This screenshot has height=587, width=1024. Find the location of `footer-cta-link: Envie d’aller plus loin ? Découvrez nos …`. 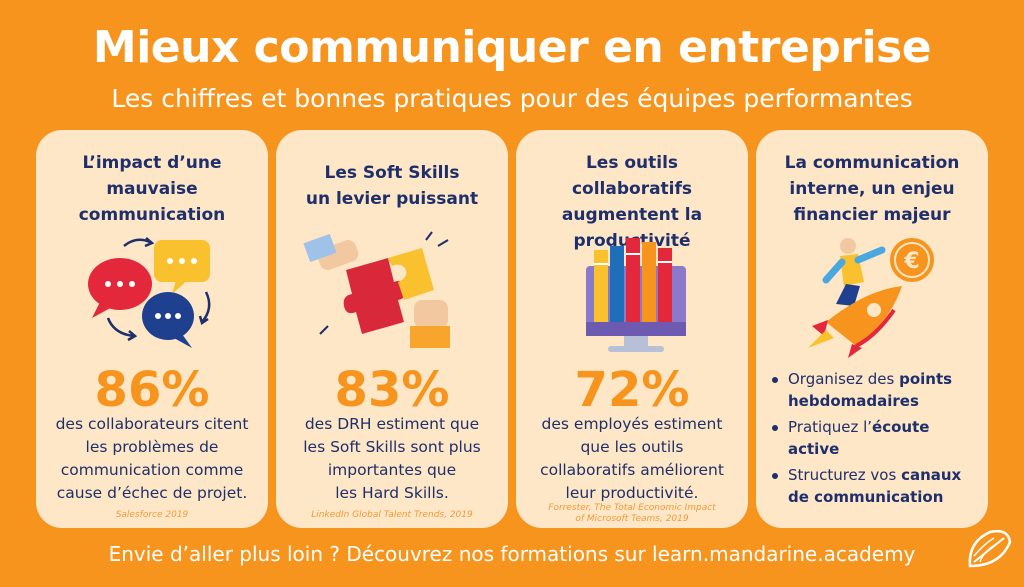

footer-cta-link: Envie d’aller plus loin ? Découvrez nos … is located at coordinates (512, 554).